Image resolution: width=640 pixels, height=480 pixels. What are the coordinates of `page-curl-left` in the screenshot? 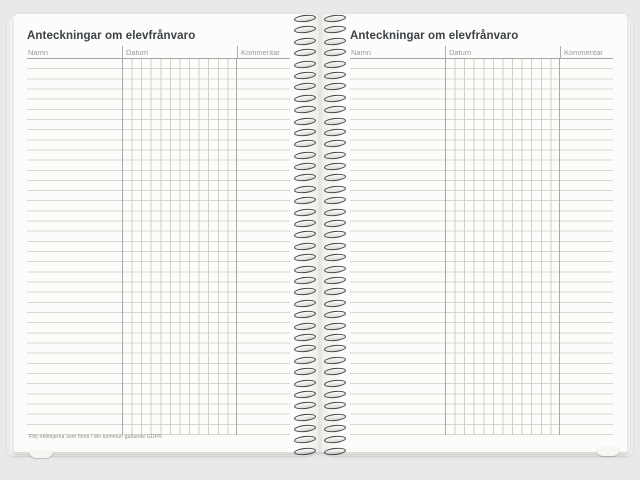 It's located at (41, 453).